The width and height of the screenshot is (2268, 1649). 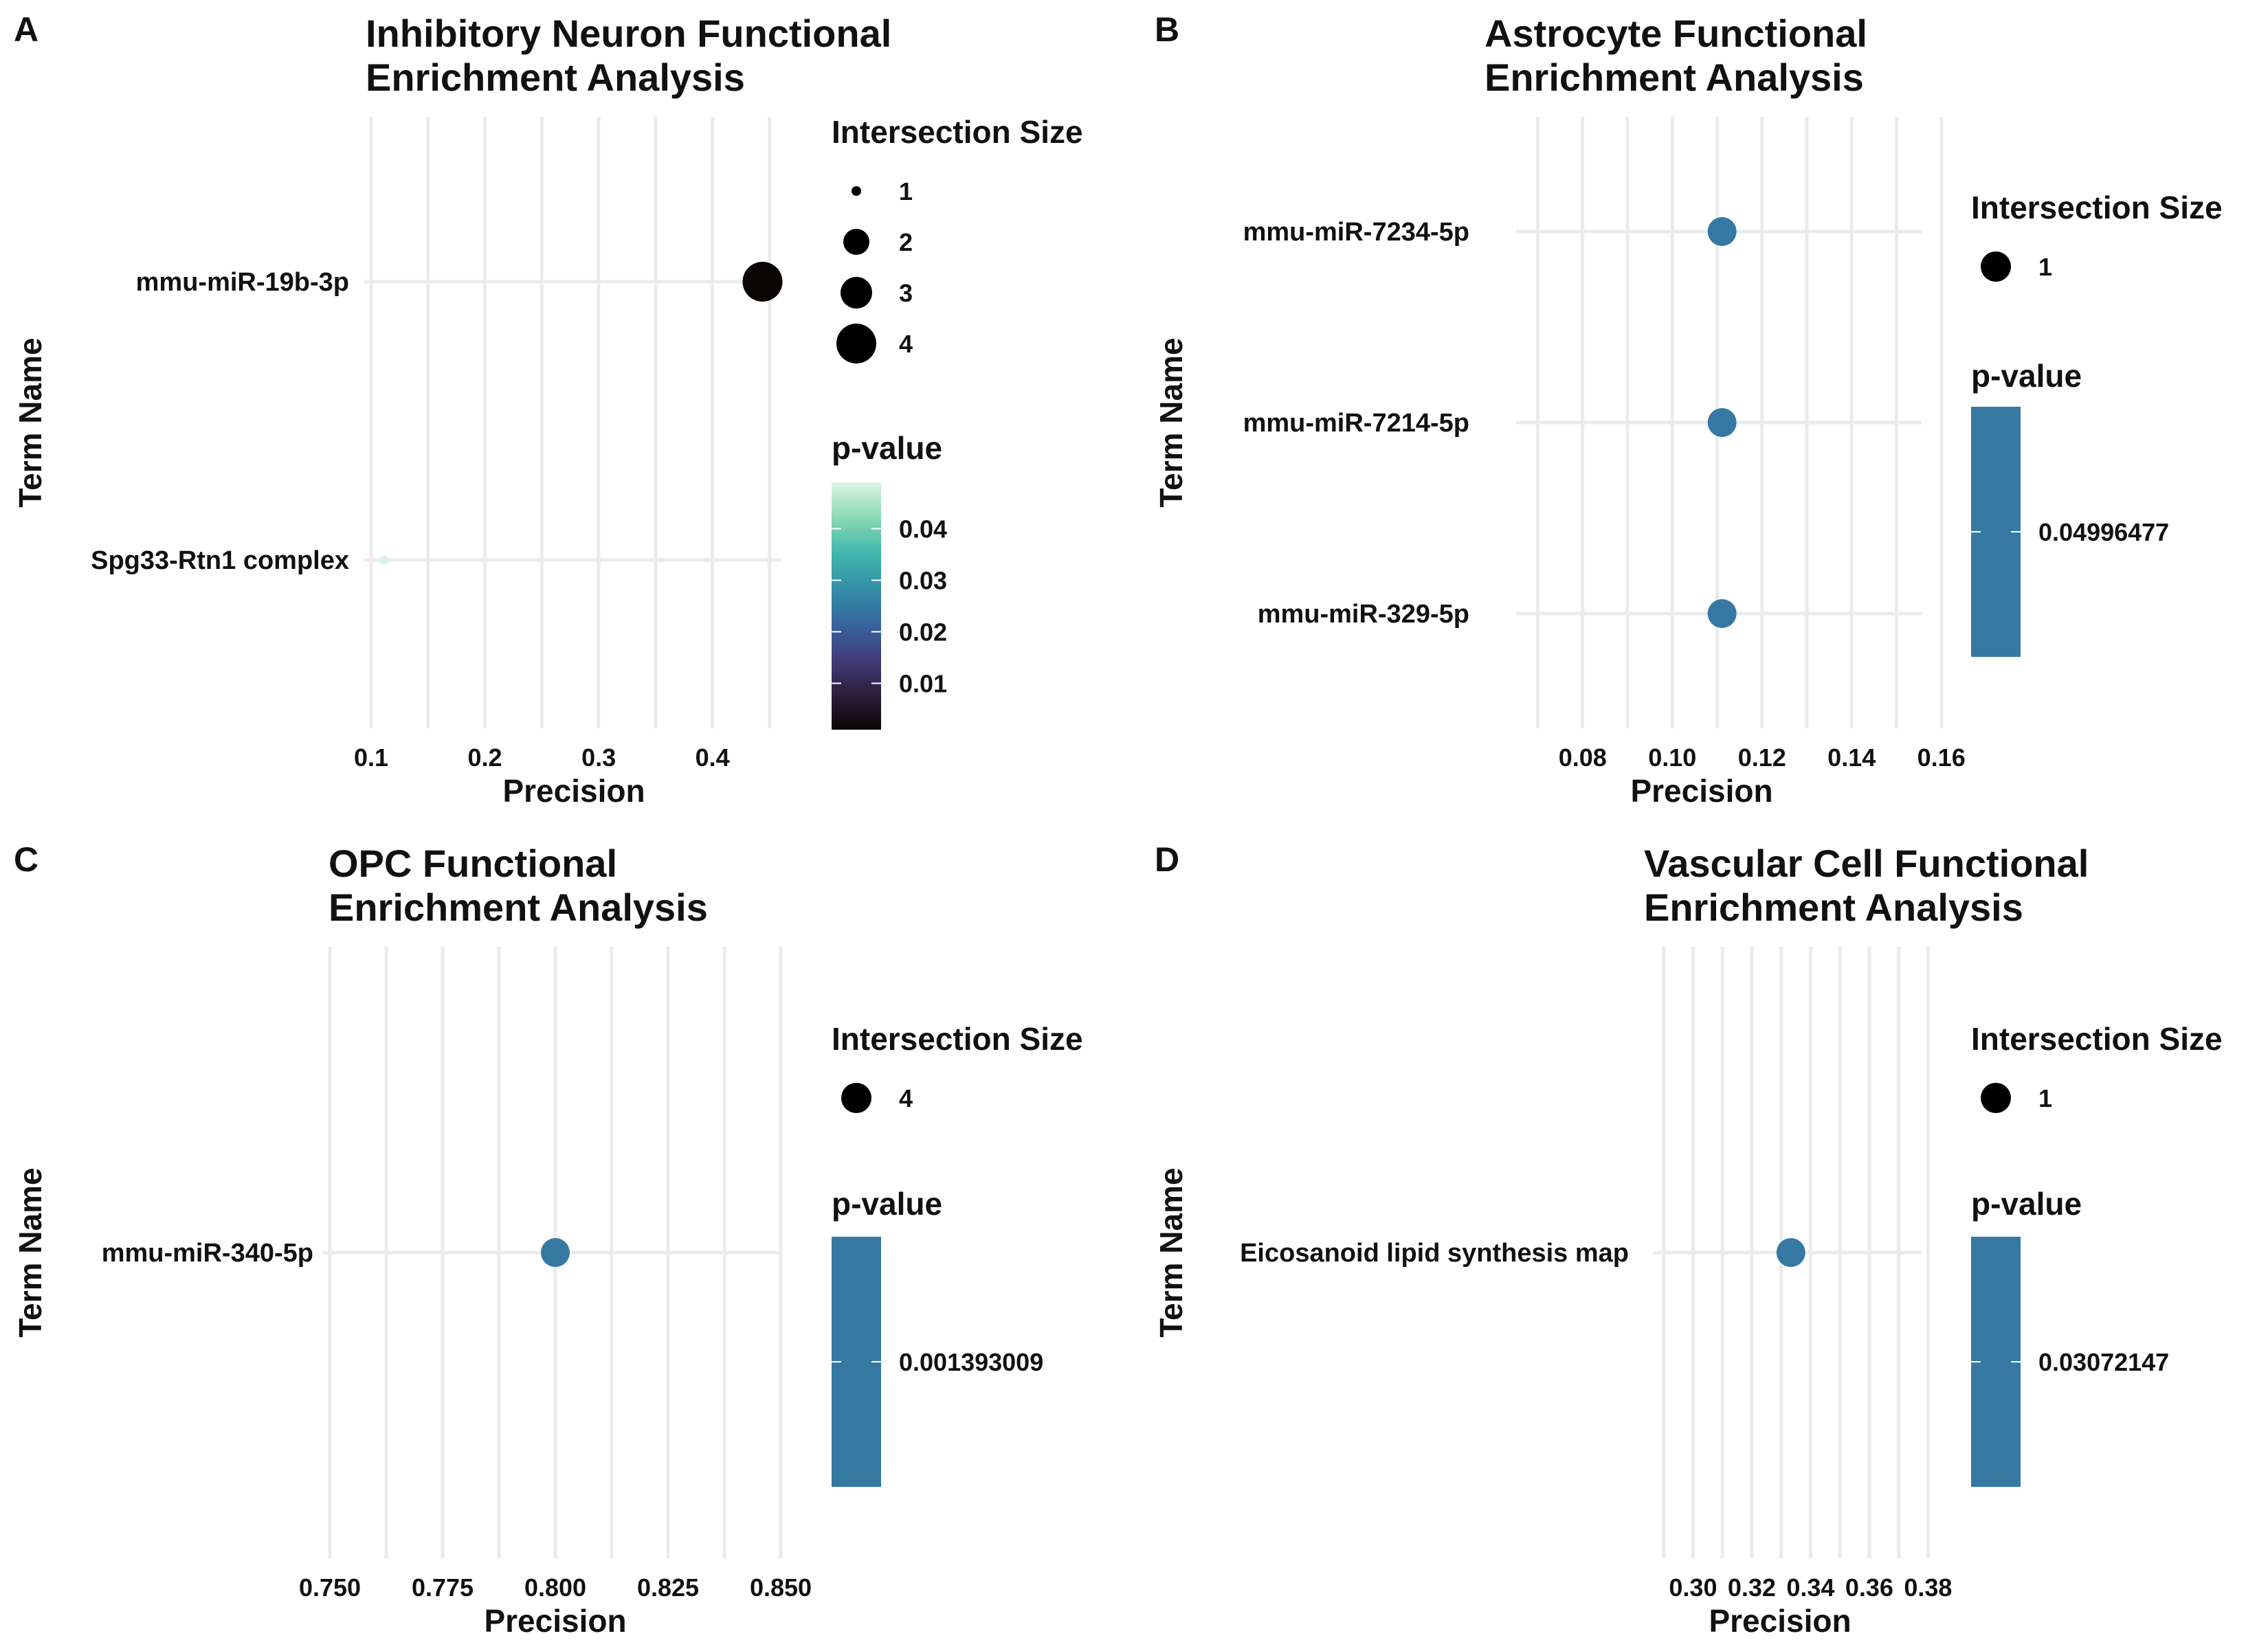 What do you see at coordinates (371, 757) in the screenshot?
I see `x-tick-label: 0.1` at bounding box center [371, 757].